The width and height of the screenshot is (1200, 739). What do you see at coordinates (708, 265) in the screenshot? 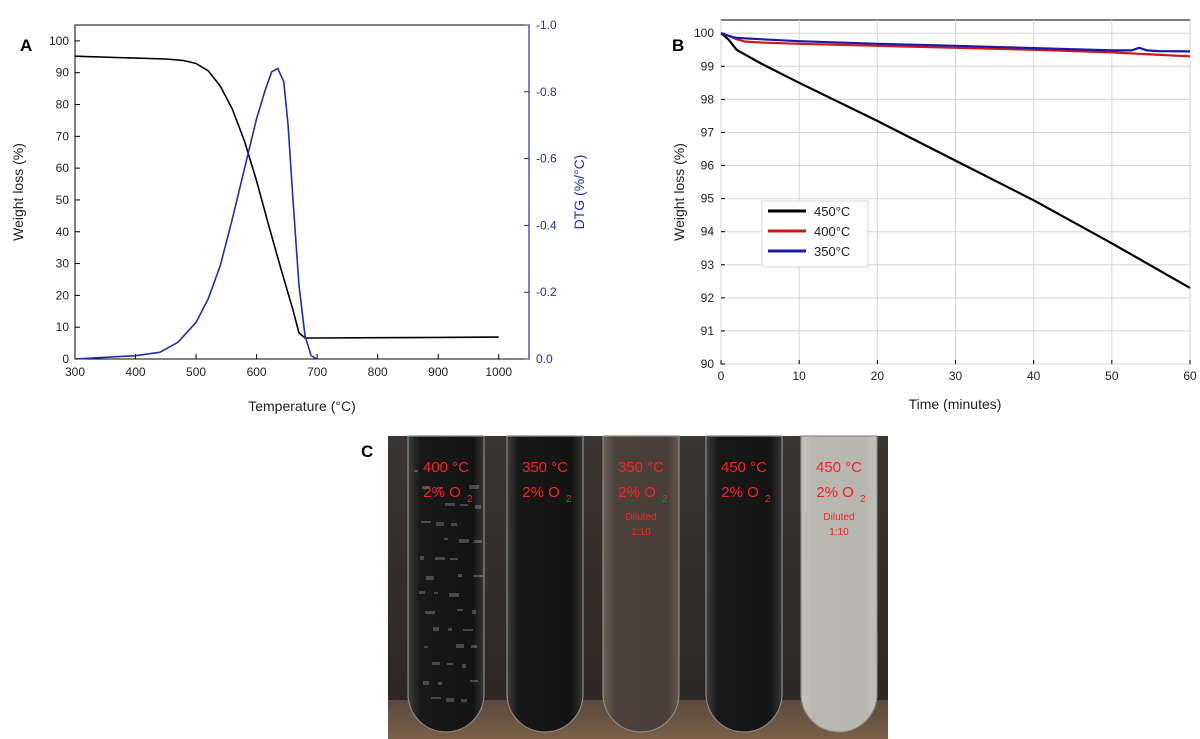
I see `y-tick-label-b: 93` at bounding box center [708, 265].